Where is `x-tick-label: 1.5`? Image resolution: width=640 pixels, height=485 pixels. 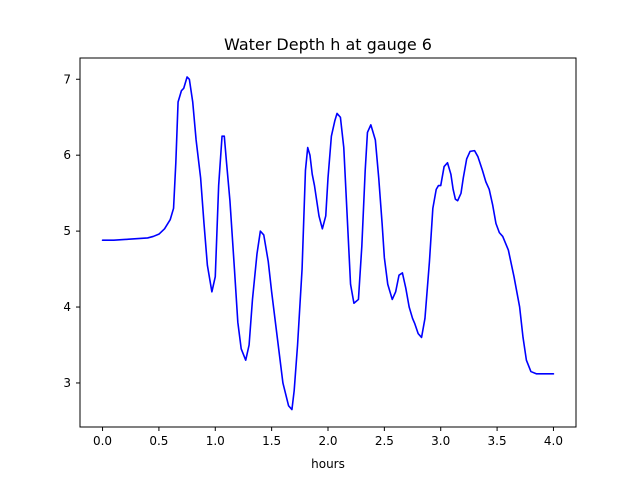 x-tick-label: 1.5 is located at coordinates (271, 441).